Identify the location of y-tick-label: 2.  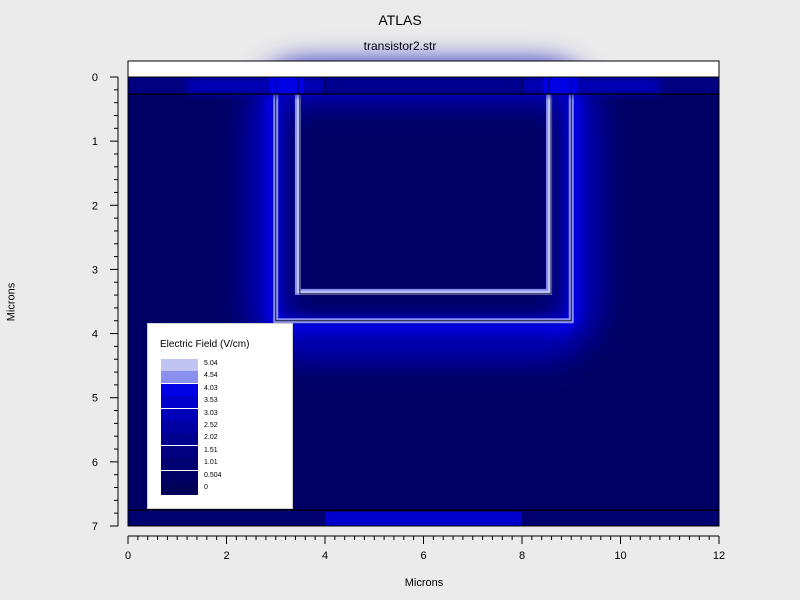
(95, 206).